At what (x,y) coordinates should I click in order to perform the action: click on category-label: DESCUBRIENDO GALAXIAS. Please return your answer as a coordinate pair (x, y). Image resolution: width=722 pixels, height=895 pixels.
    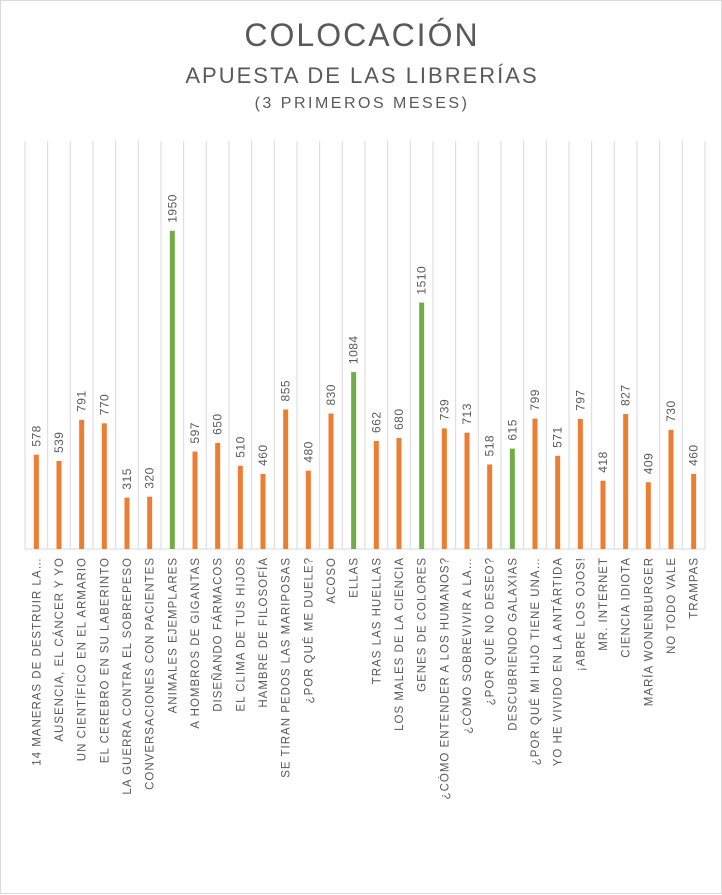
    Looking at the image, I should click on (513, 644).